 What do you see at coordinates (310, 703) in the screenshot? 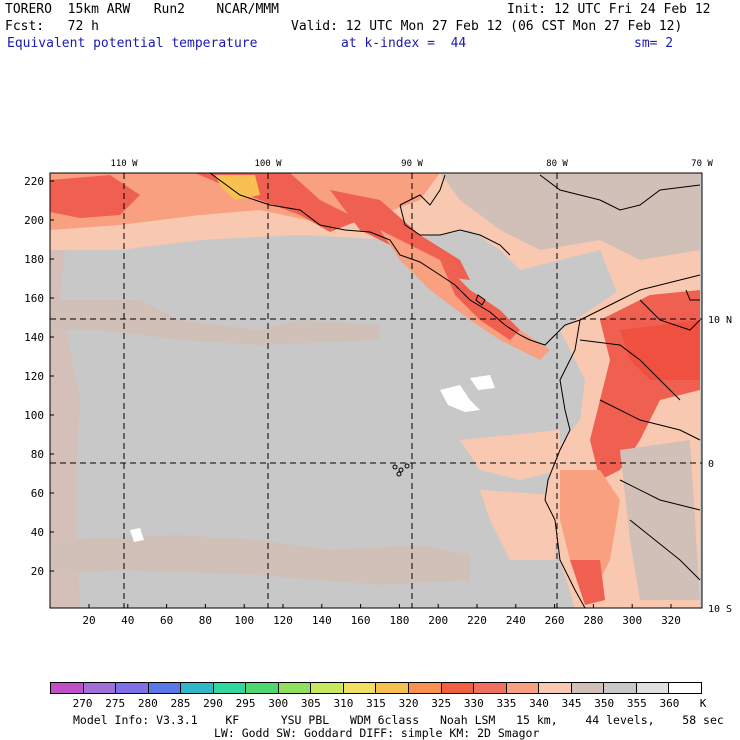
I see `colorbar-tick-label: 305` at bounding box center [310, 703].